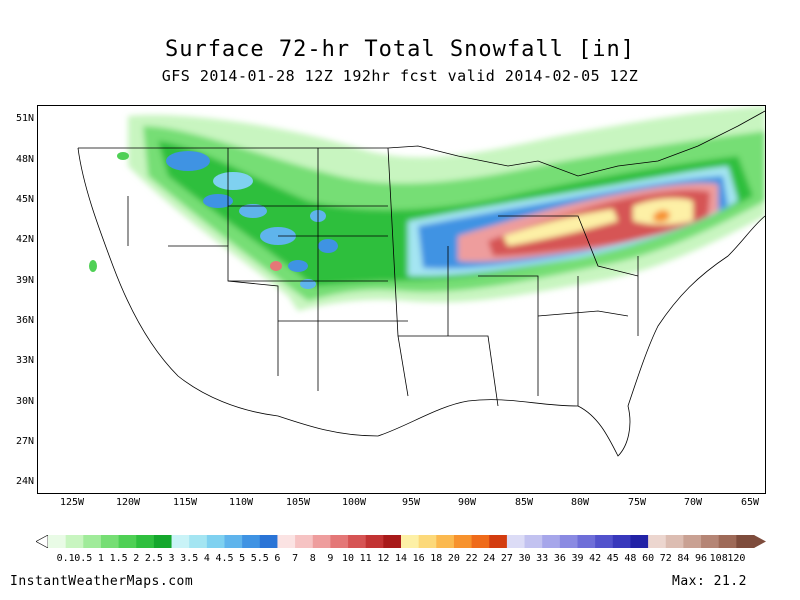 Image resolution: width=800 pixels, height=600 pixels. Describe the element at coordinates (453, 558) in the screenshot. I see `colorbar-label: 20` at that location.